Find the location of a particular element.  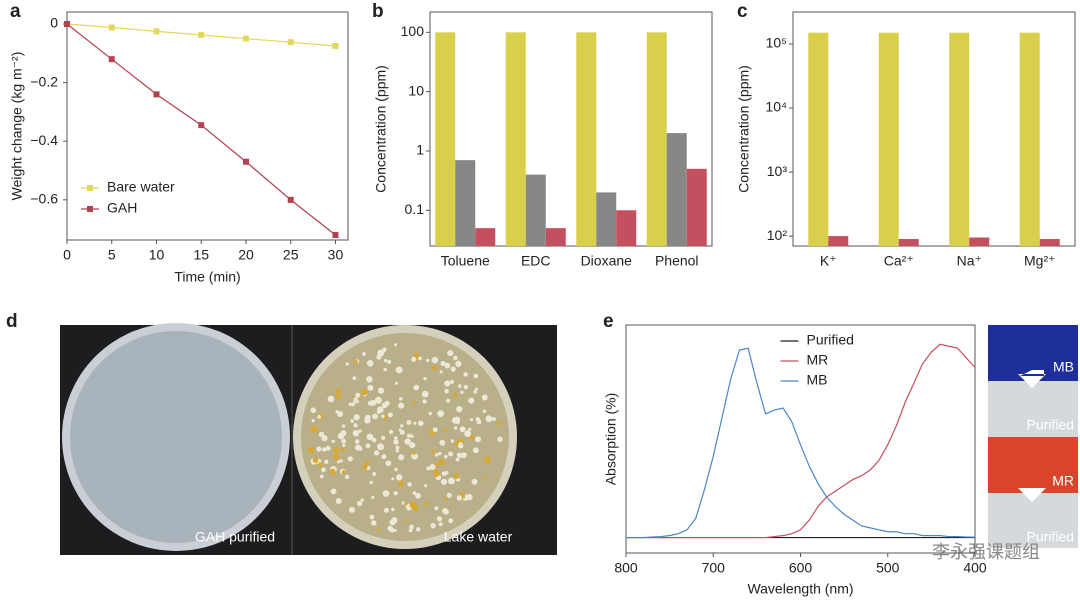

y-tick-label: 0.1 is located at coordinates (415, 209).